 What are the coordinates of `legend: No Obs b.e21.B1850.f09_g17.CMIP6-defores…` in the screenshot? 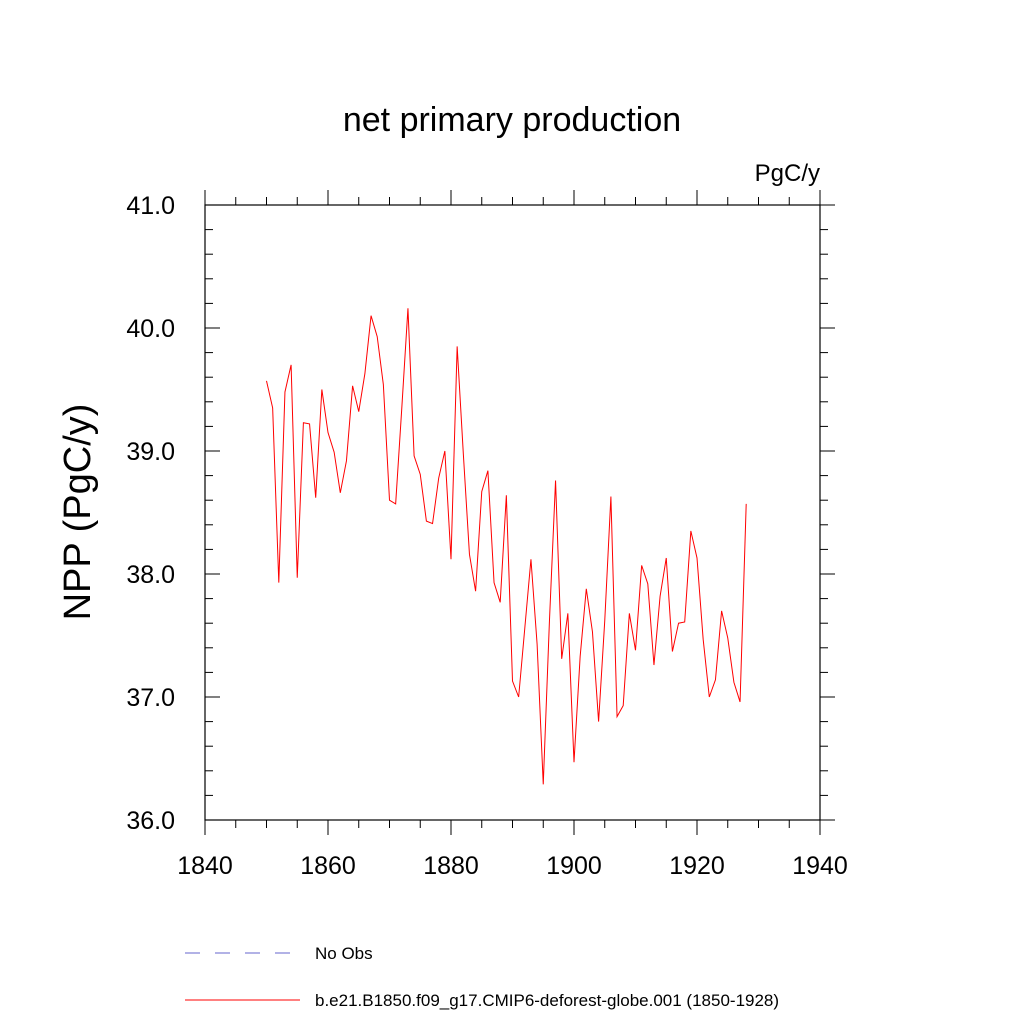 It's located at (482, 977).